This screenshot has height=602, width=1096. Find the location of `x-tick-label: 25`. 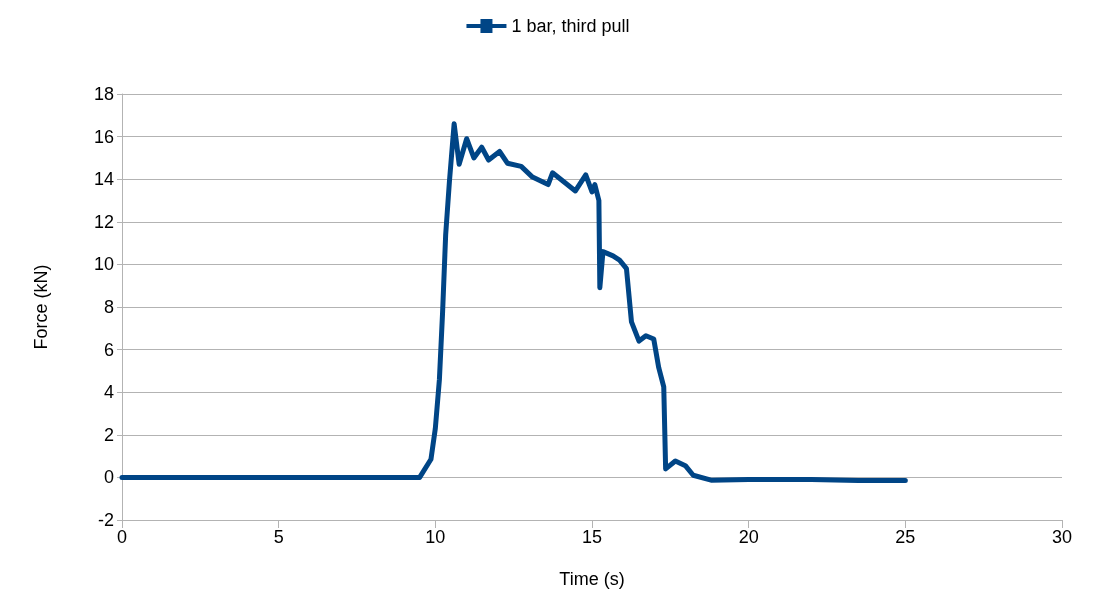

x-tick-label: 25 is located at coordinates (905, 537).